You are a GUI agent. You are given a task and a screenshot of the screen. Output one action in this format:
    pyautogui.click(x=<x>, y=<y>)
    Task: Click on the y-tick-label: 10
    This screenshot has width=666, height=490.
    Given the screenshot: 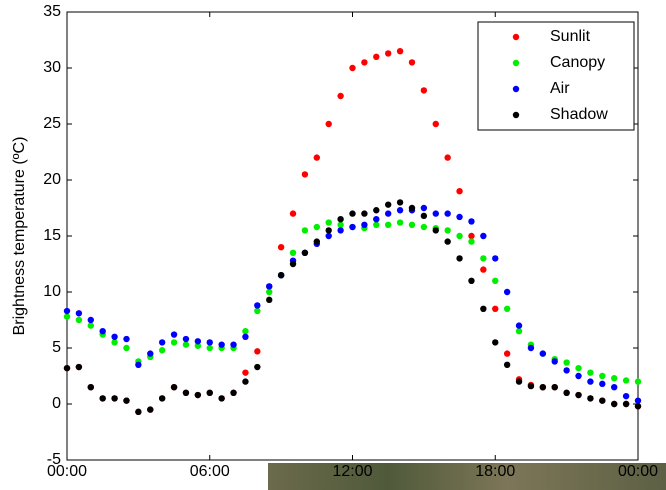 What is the action you would take?
    pyautogui.click(x=52, y=291)
    